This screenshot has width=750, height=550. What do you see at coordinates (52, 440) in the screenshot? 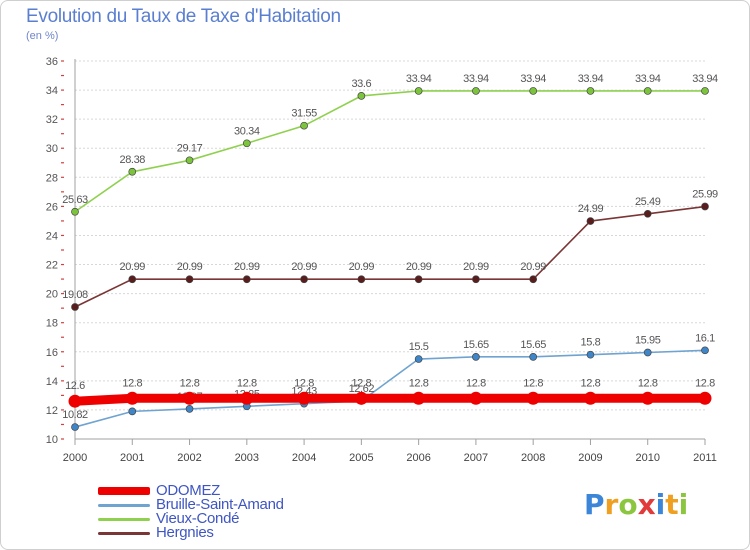
I see `y-tick-label: 10` at bounding box center [52, 440].